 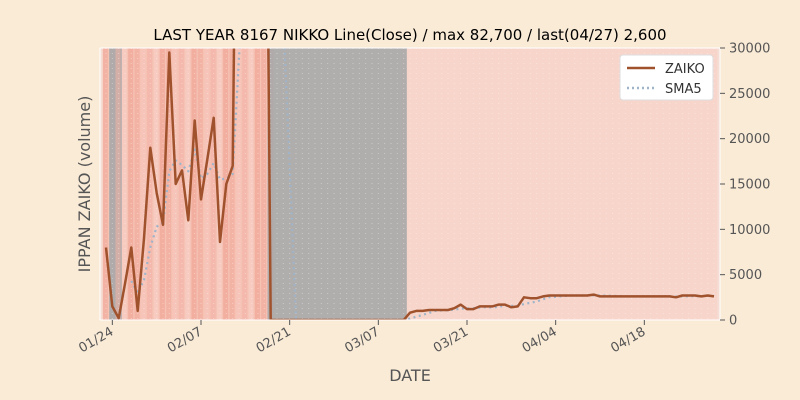 I want to click on legend-sma5-label: SMA5, so click(x=683, y=89).